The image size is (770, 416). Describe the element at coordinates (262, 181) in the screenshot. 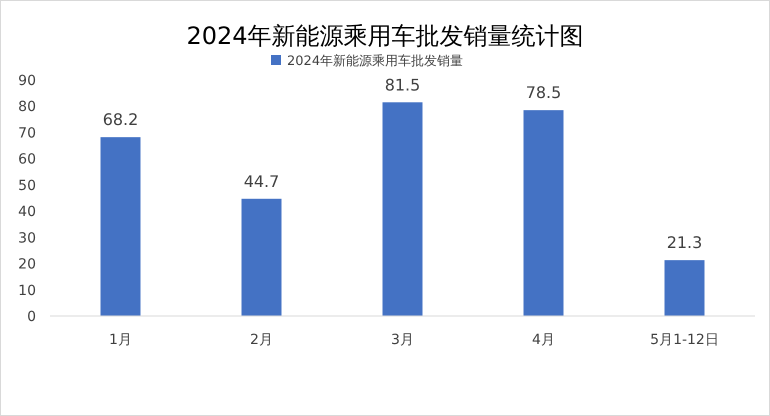

I see `data-label: 44.7` at that location.